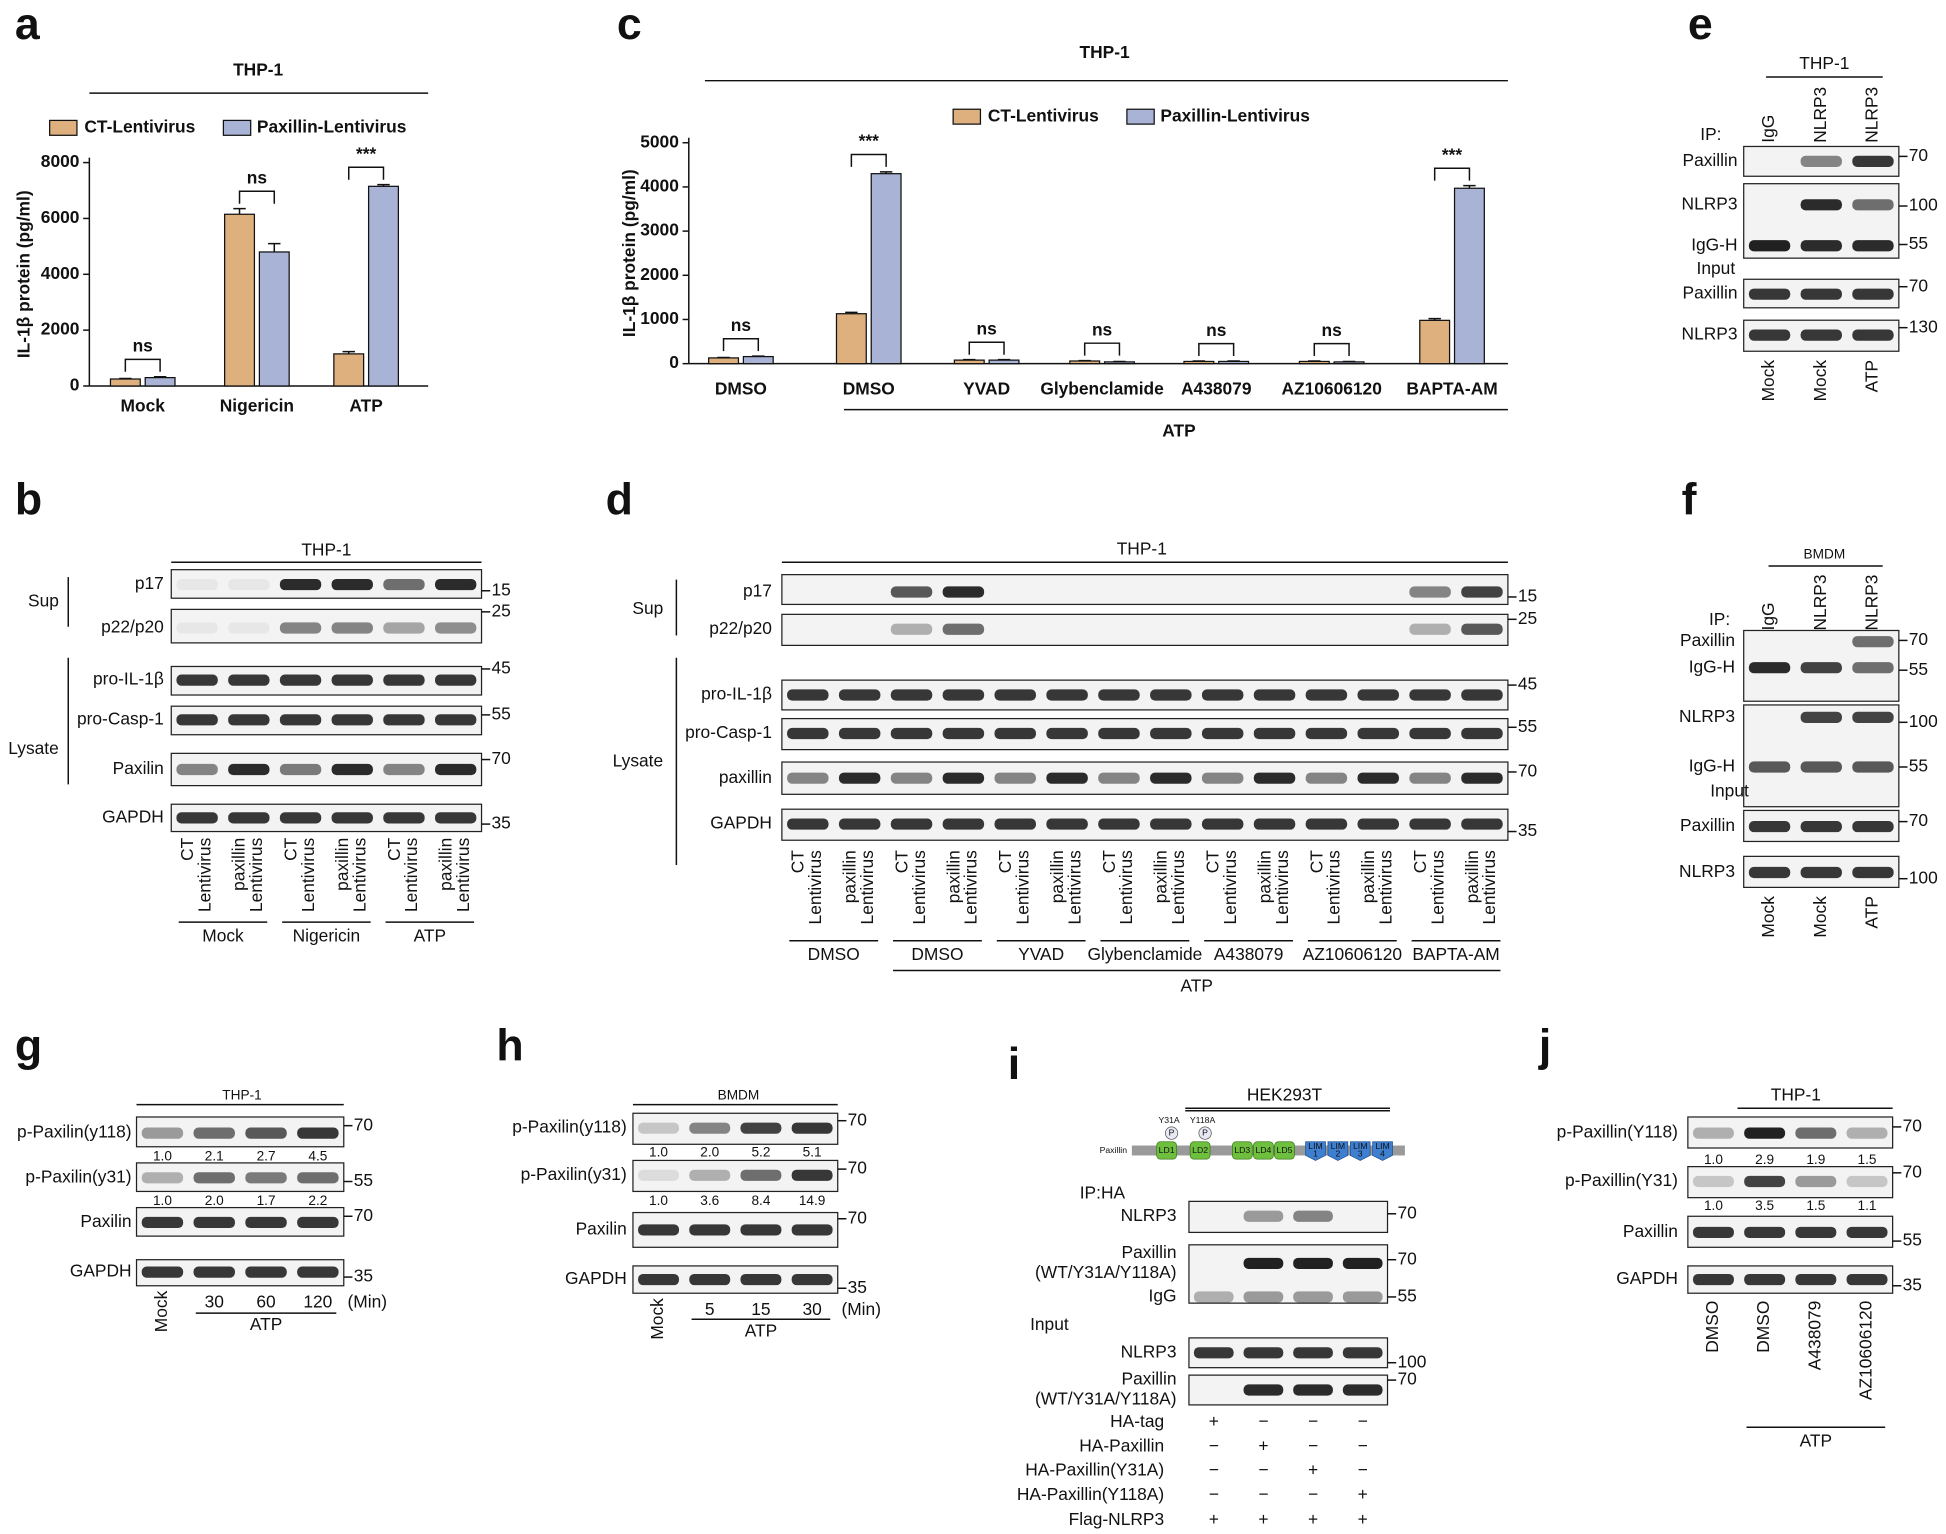 The image size is (1946, 1534). I want to click on phospho-label: P, so click(1205, 1132).